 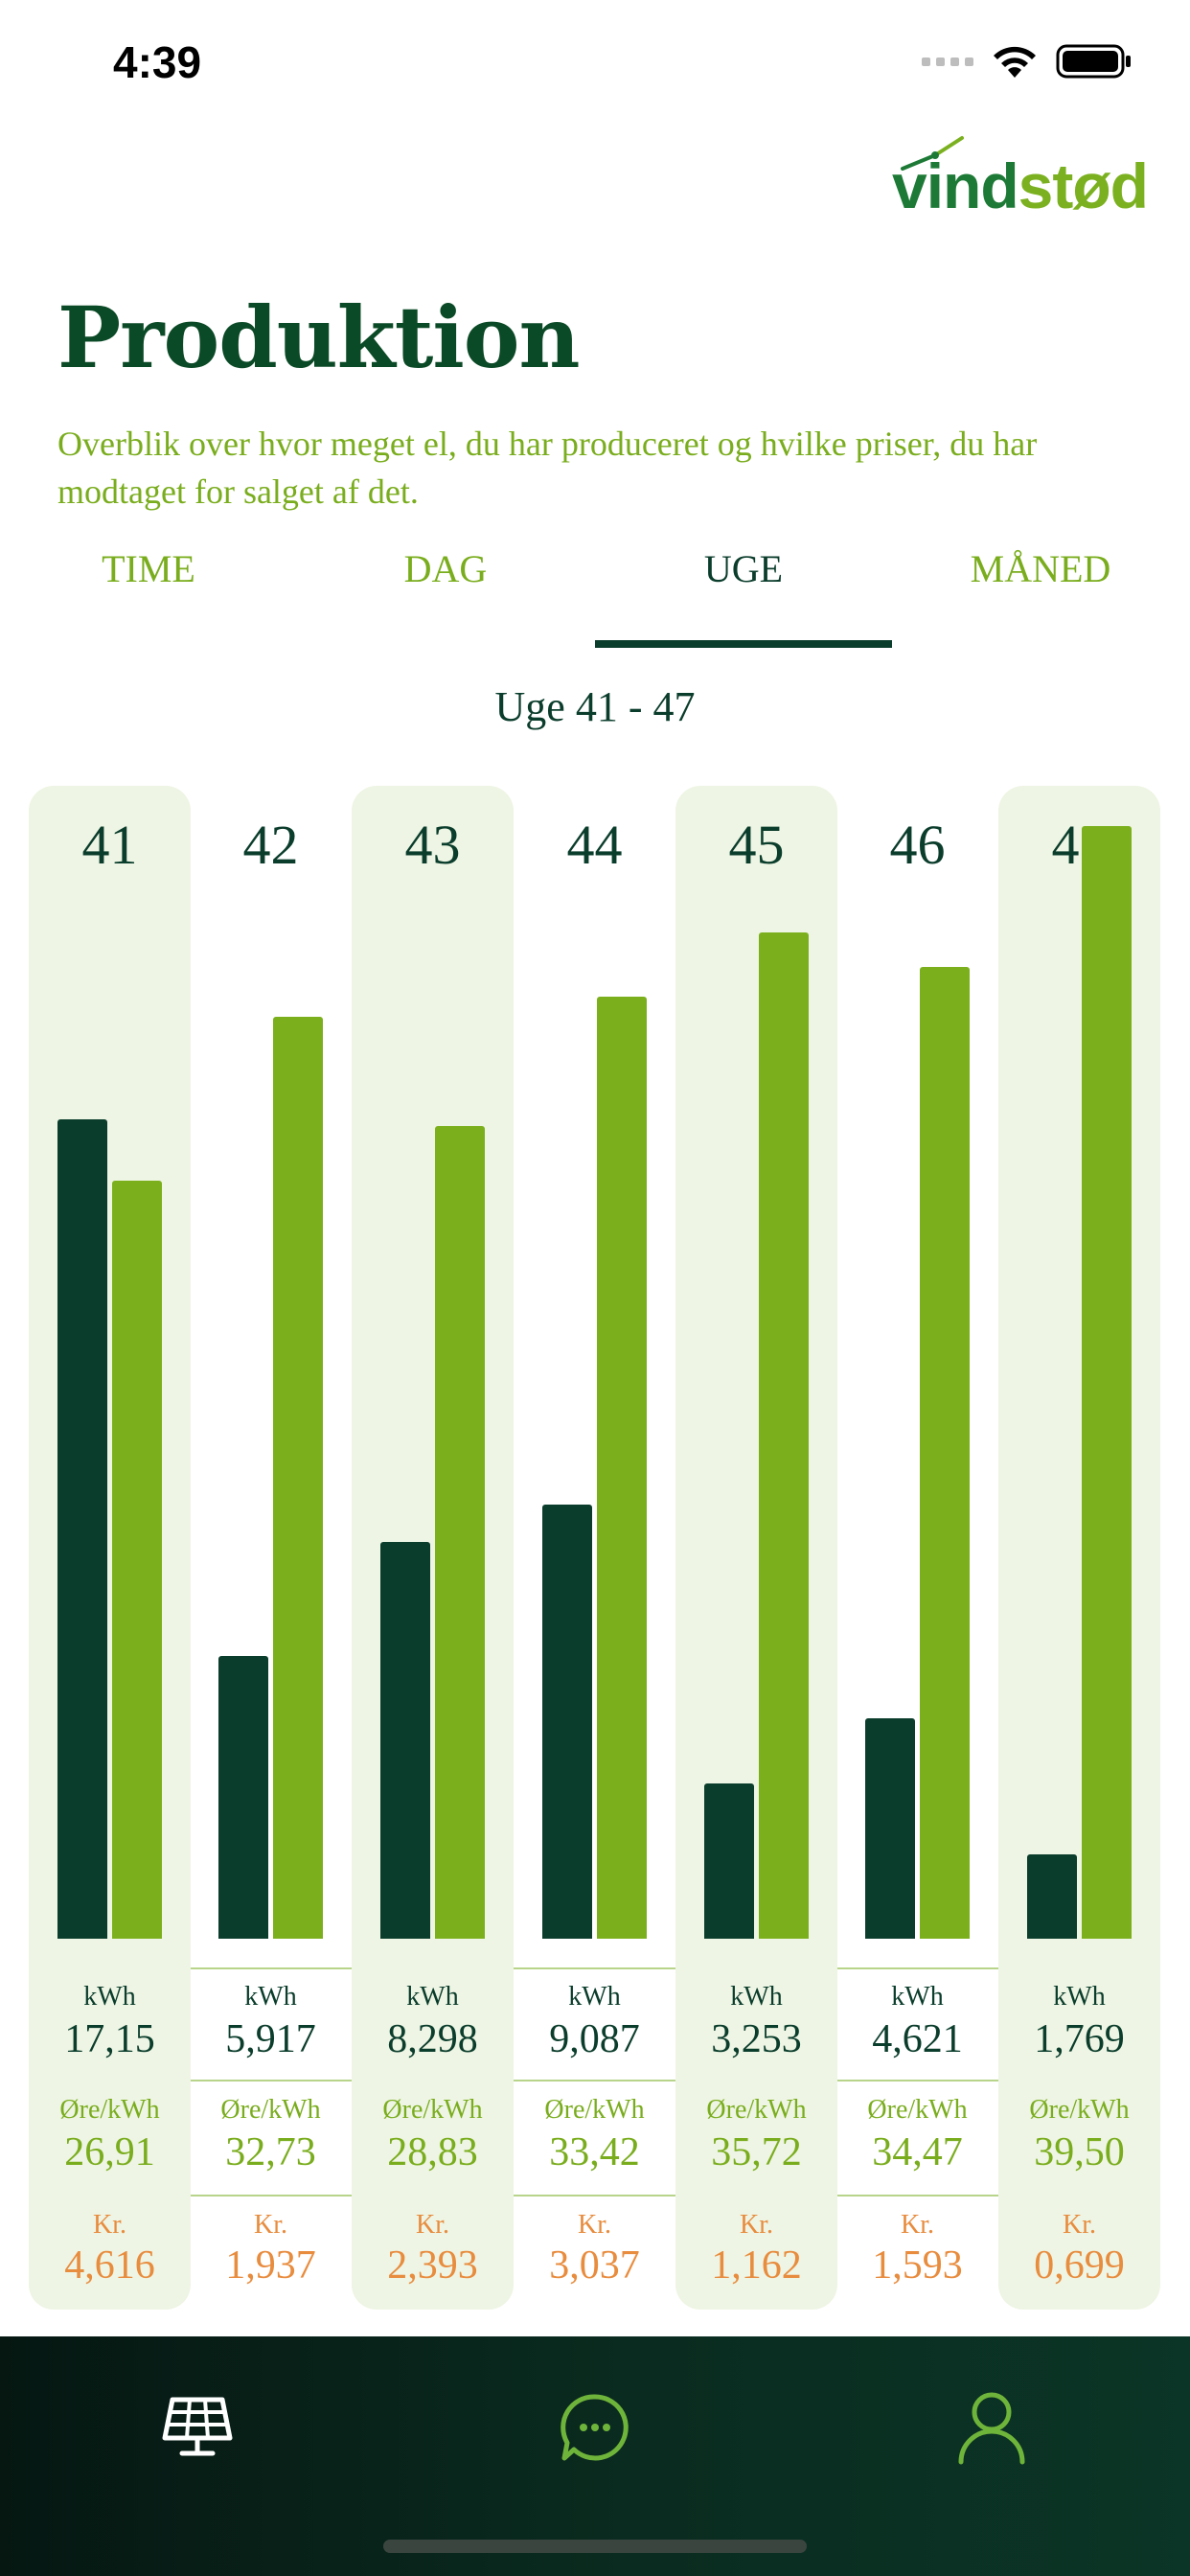 I want to click on wifi-icon, so click(x=1015, y=62).